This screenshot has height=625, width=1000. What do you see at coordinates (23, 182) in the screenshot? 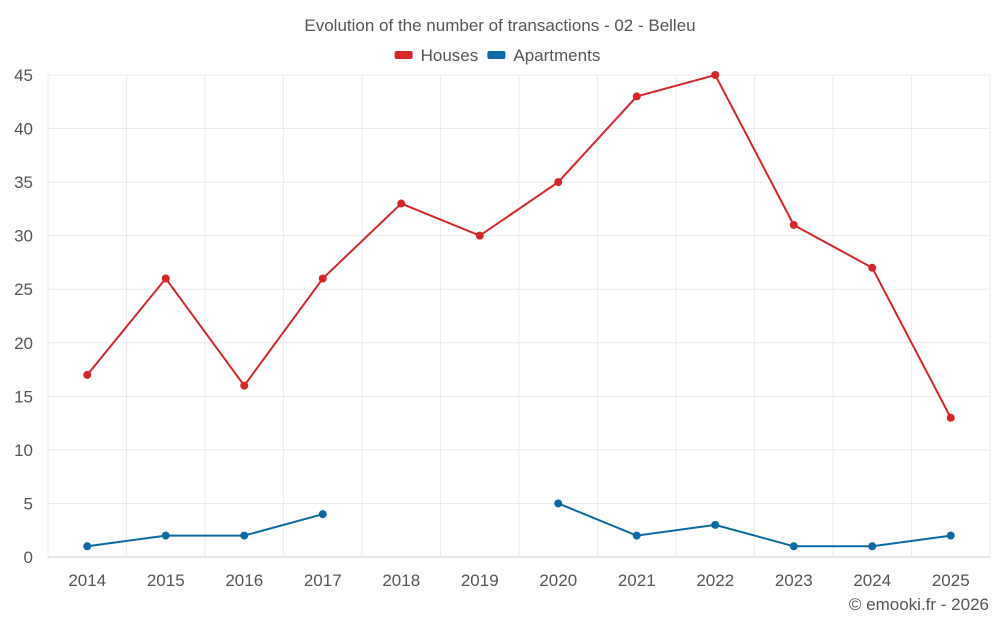
I see `y-tick-label: 35` at bounding box center [23, 182].